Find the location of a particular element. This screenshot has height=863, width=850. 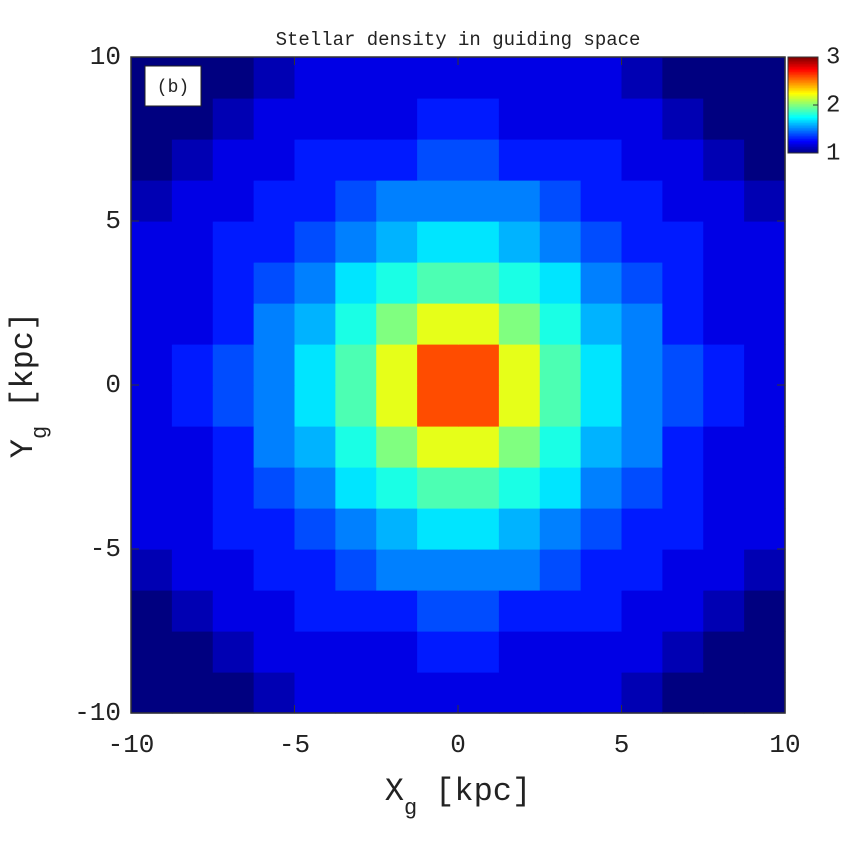

x-axis-label: Xg [kpc] is located at coordinates (458, 796).